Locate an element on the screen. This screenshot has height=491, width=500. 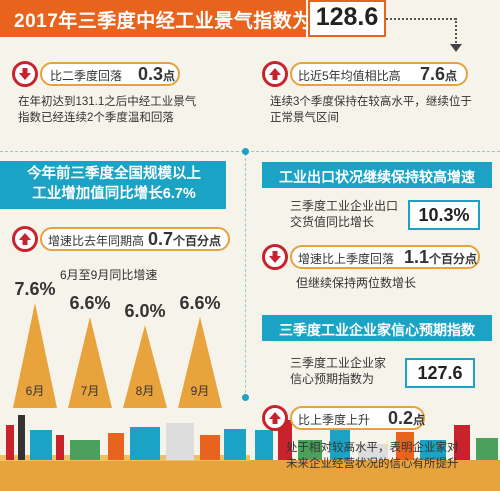
confidence-value-box is located at coordinates (440, 373).